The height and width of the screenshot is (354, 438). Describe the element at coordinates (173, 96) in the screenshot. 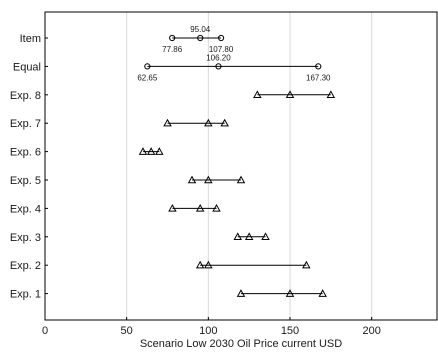

I see `row-exp-8: Exp. 8` at that location.